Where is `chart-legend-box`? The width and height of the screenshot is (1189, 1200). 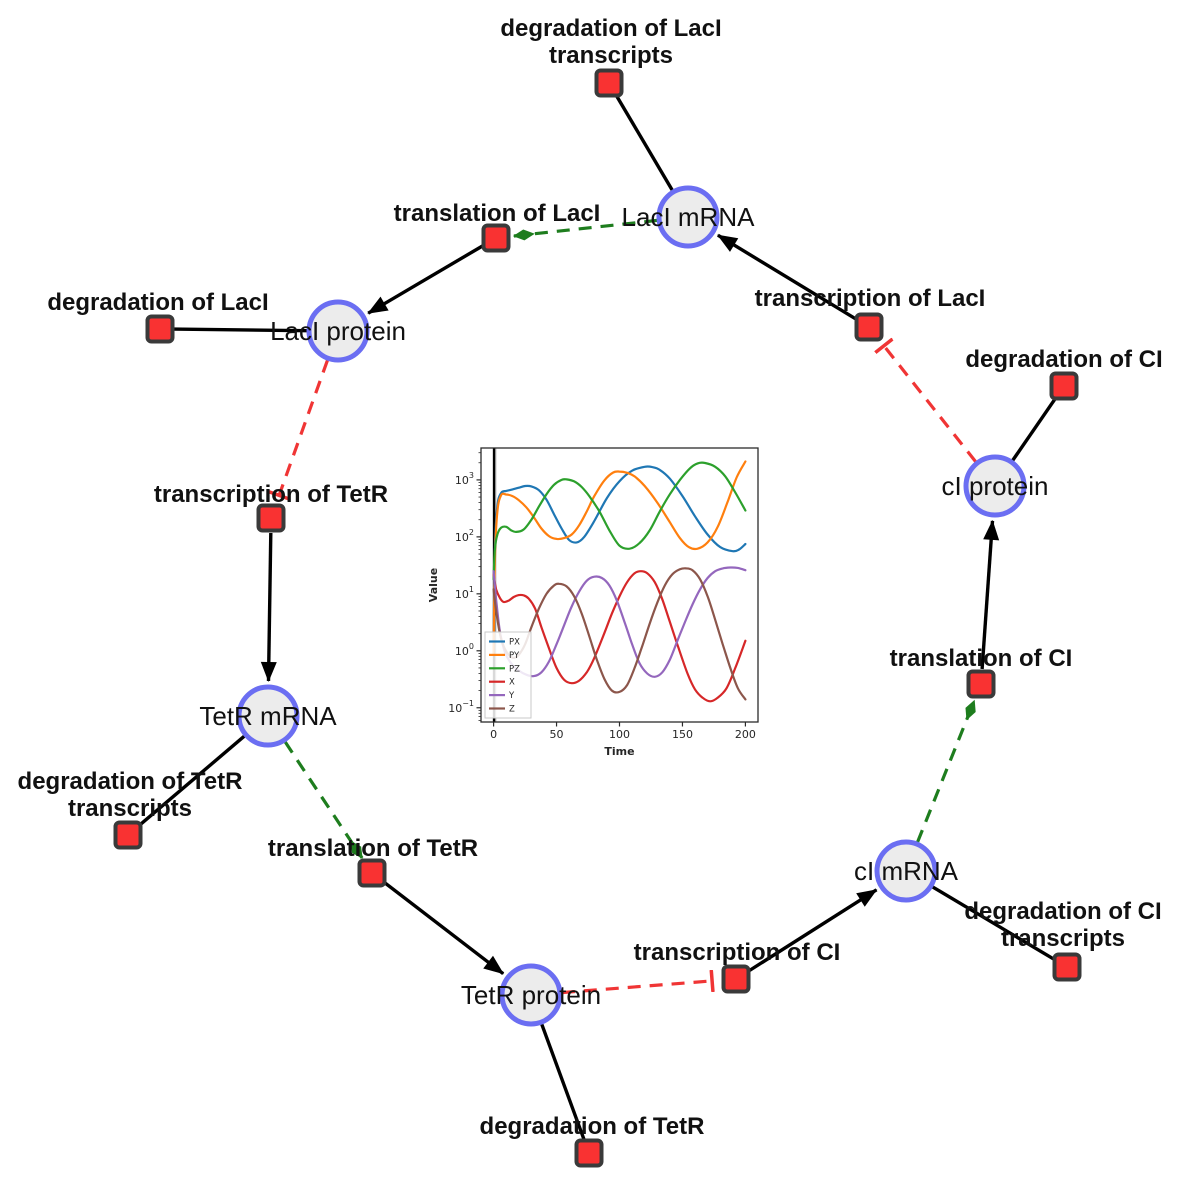
chart-legend-box is located at coordinates (508, 675).